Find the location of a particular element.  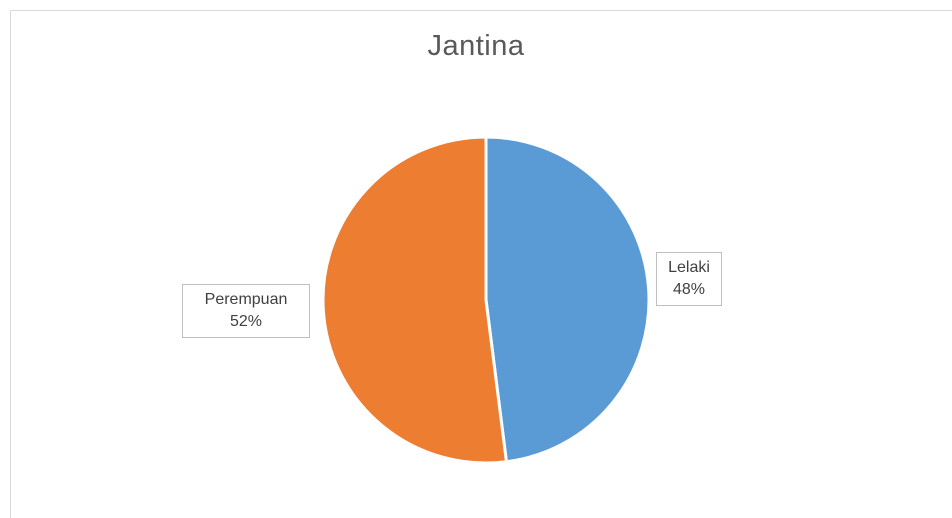

pie-slice-lelaki is located at coordinates (567, 299).